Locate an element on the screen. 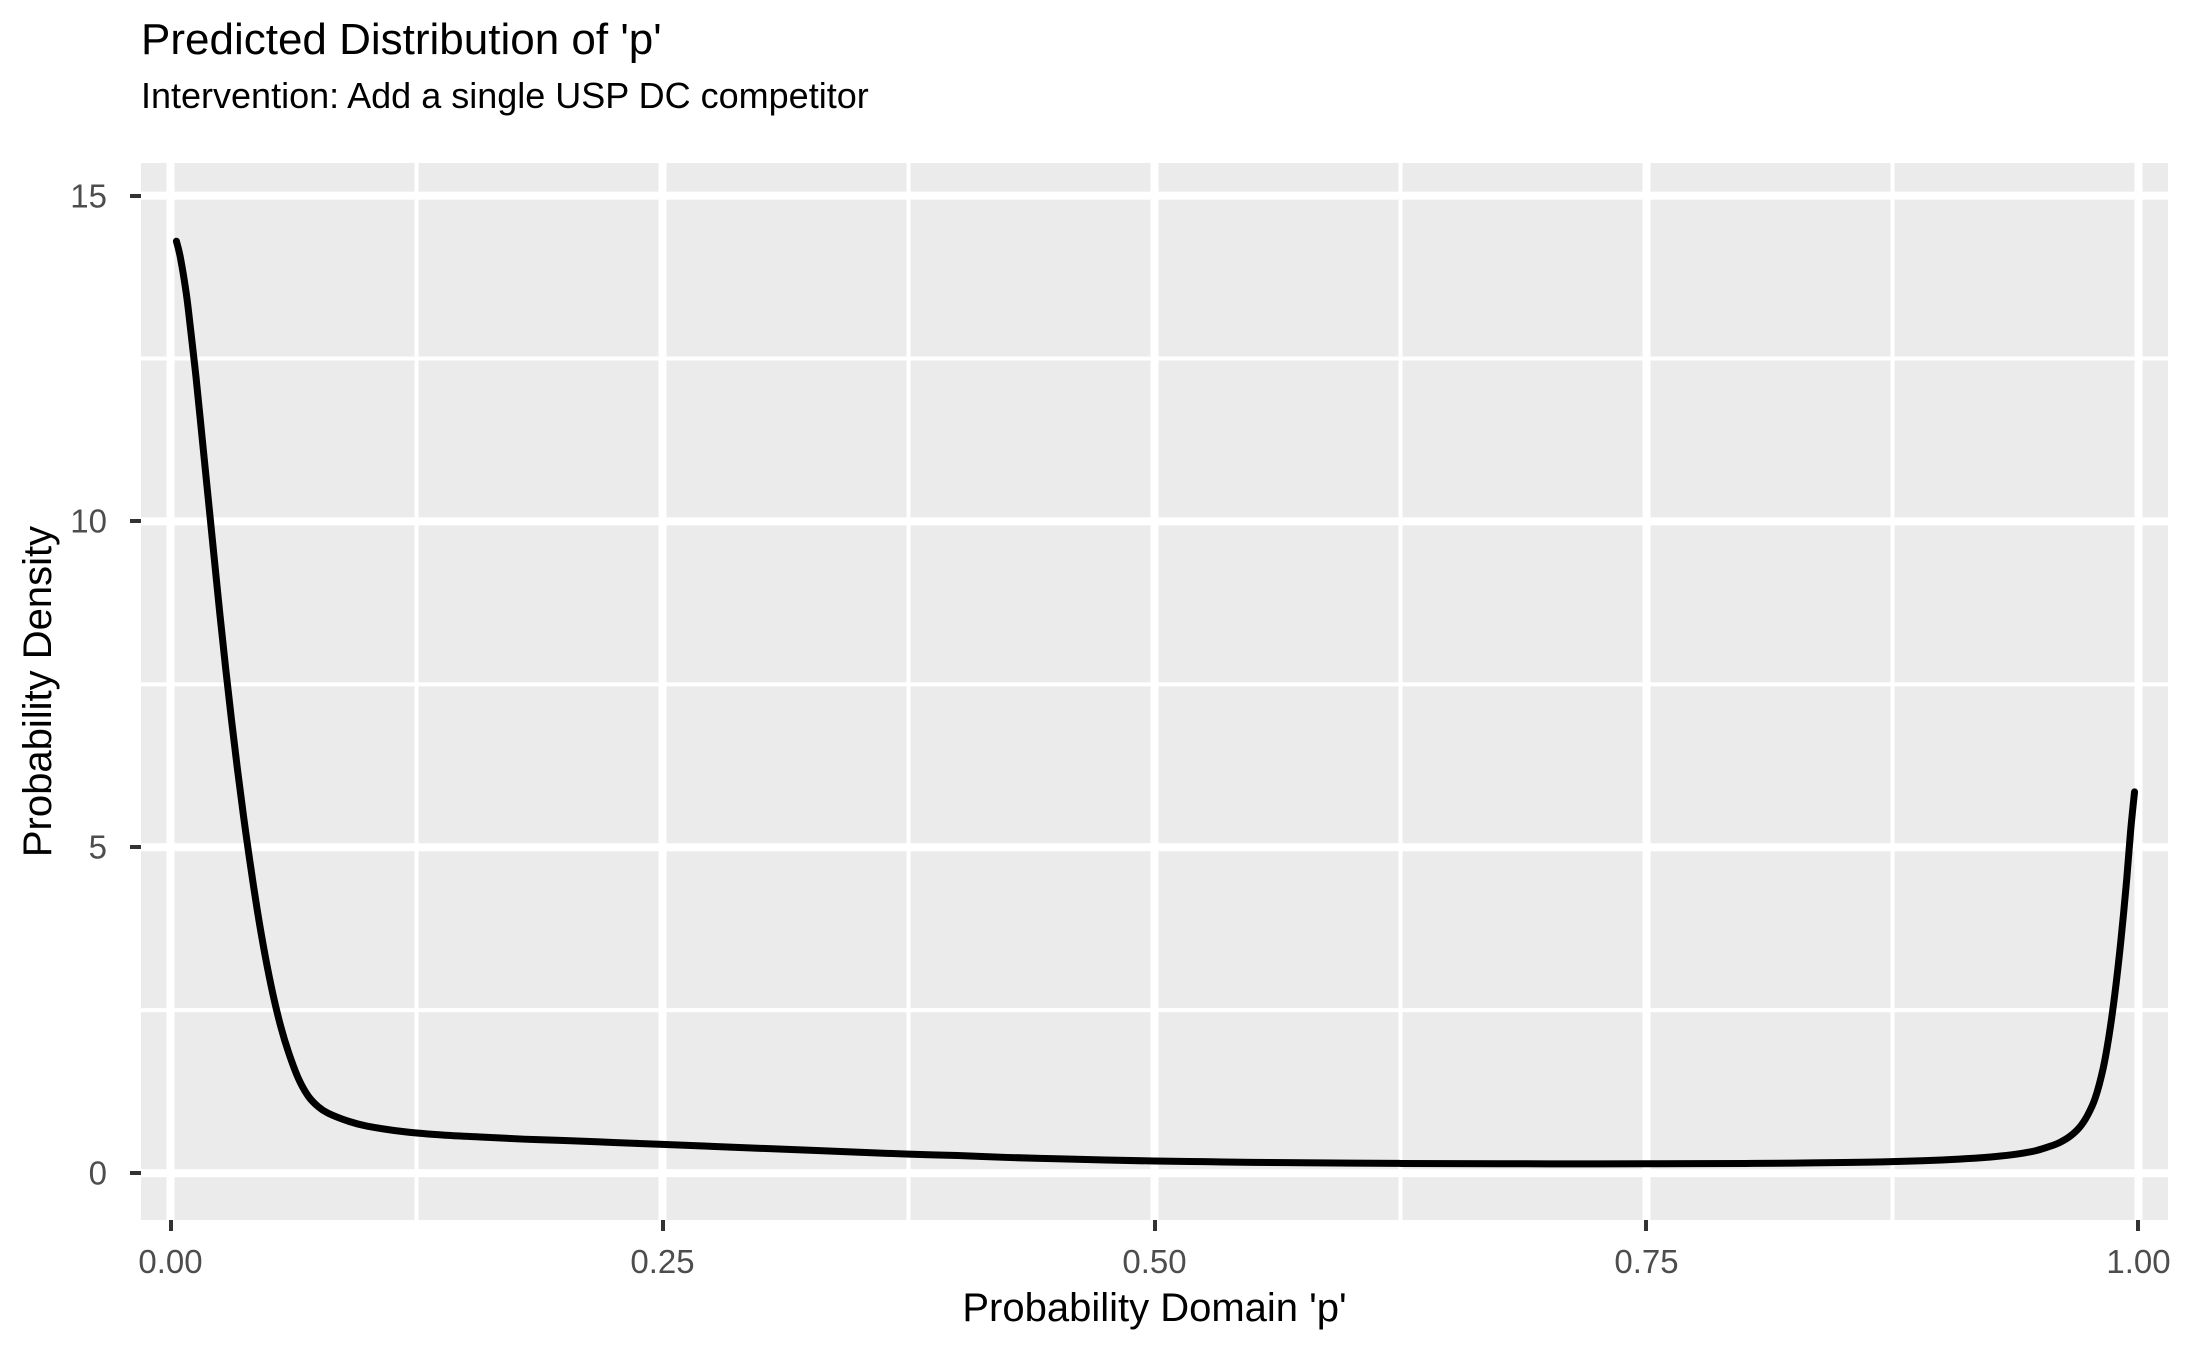 The image size is (2187, 1350). x-axis-tick-label: 0.00 is located at coordinates (170, 1261).